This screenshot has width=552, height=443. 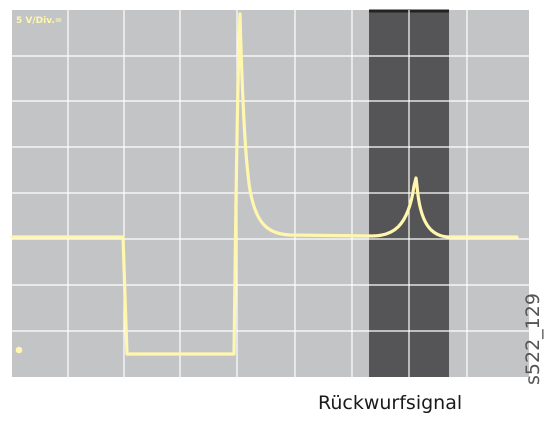 I want to click on reflection-signal-label: Rückwurfsignal, so click(x=418, y=403).